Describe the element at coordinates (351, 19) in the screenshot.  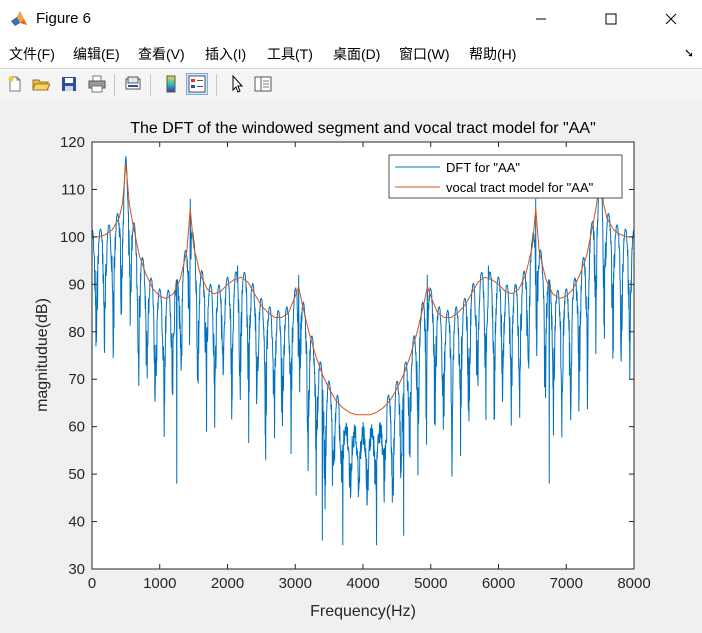
I see `window-titlebar: Figure 6` at that location.